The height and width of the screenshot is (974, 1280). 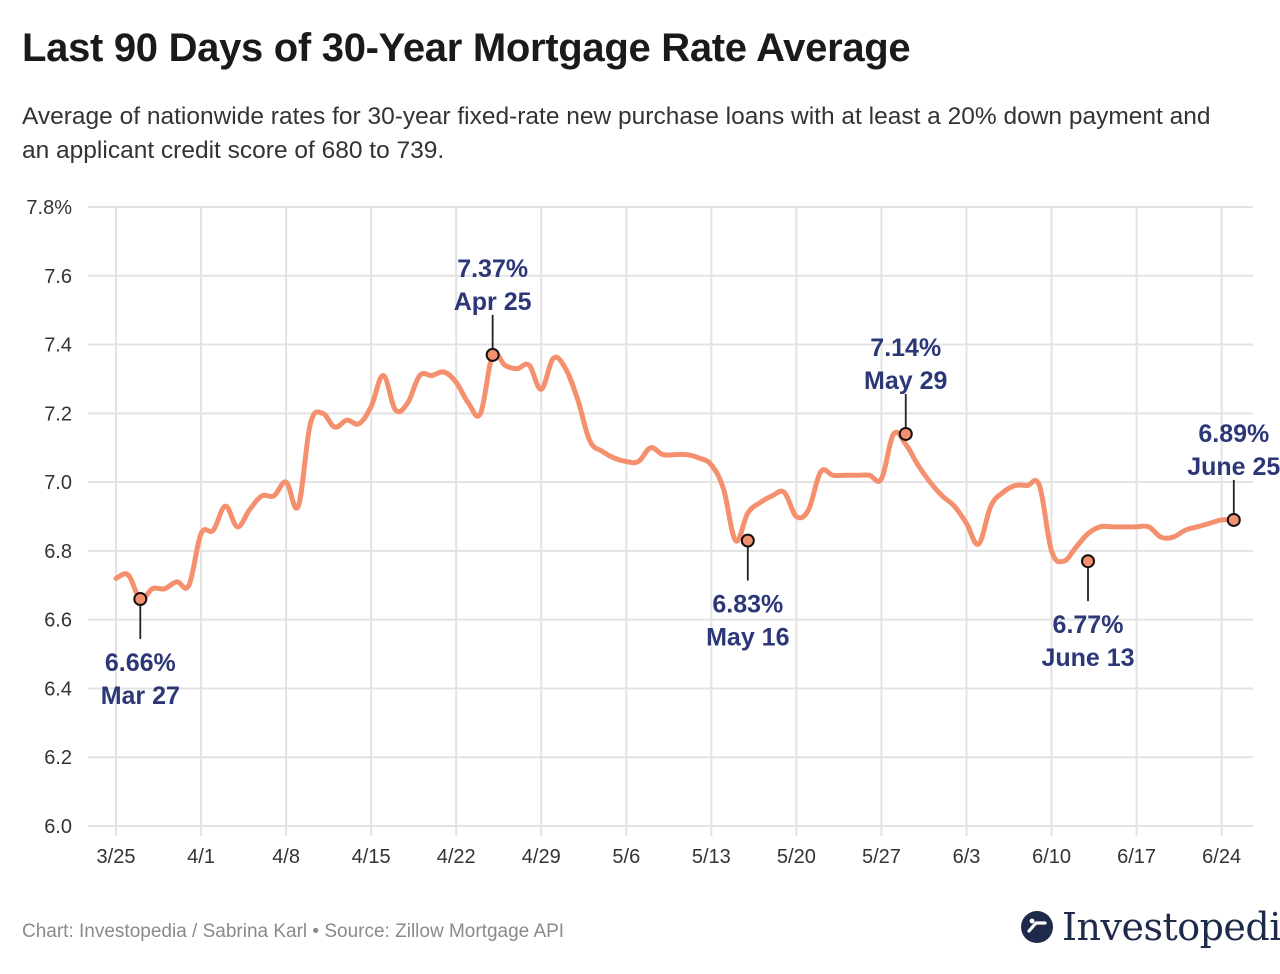 I want to click on brand-logo: Investopedia, so click(x=1150, y=927).